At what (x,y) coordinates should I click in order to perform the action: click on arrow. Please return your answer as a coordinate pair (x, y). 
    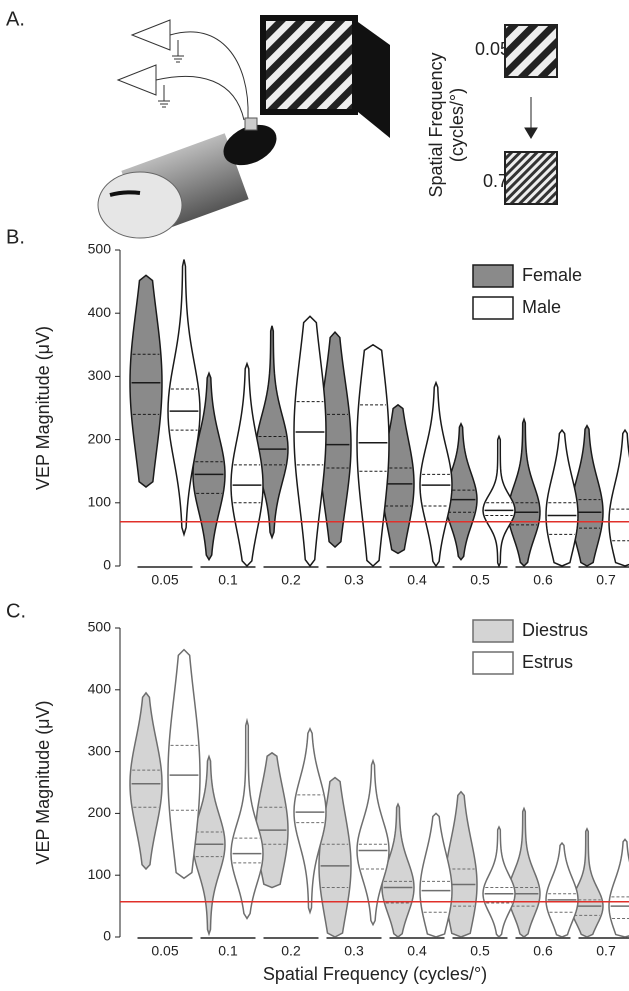
    Looking at the image, I should click on (531, 118).